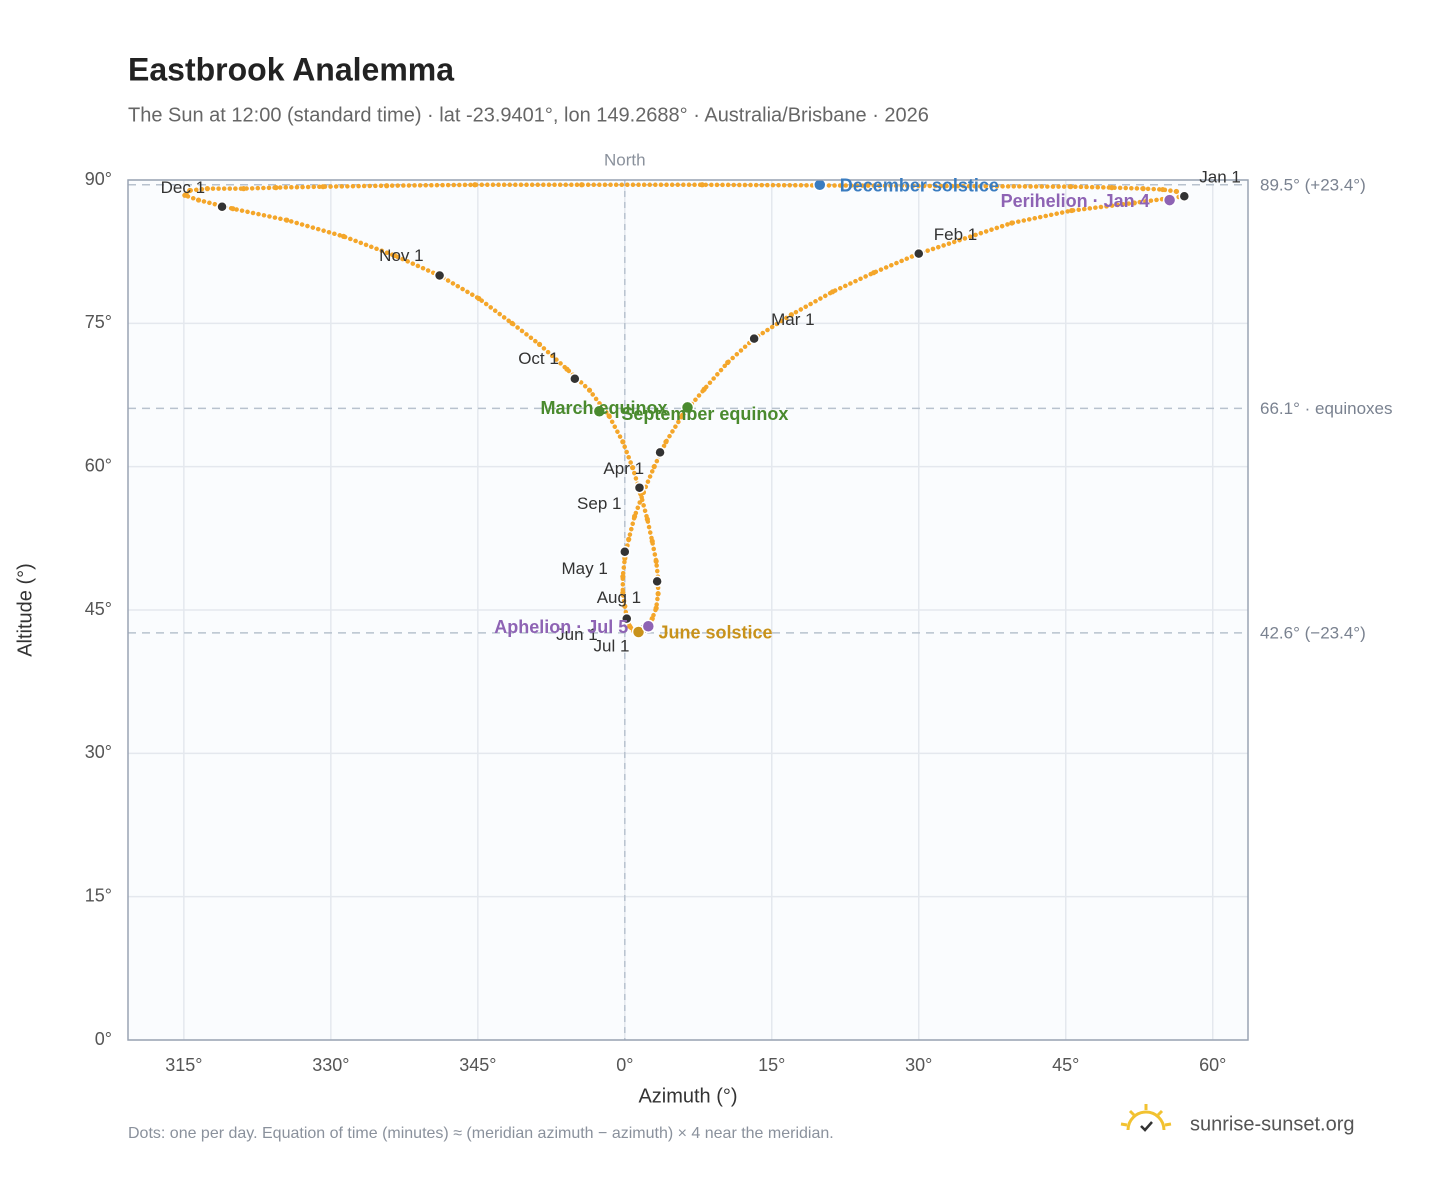 This screenshot has height=1188, width=1448. What do you see at coordinates (183, 187) in the screenshot?
I see `month-label: Dec 1` at bounding box center [183, 187].